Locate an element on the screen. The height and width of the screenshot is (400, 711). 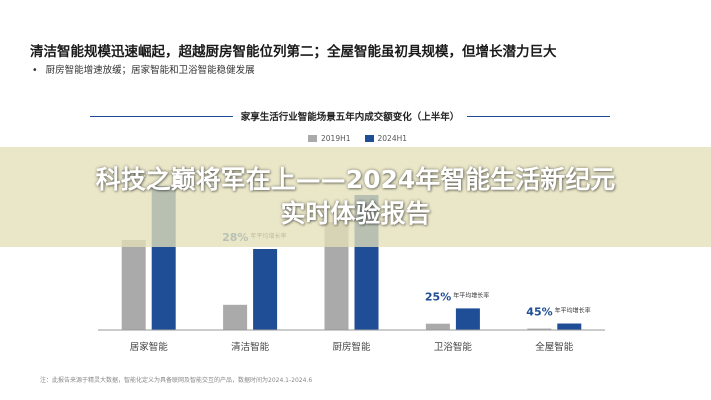
legend-label-2024: 2024H1 is located at coordinates (392, 138).